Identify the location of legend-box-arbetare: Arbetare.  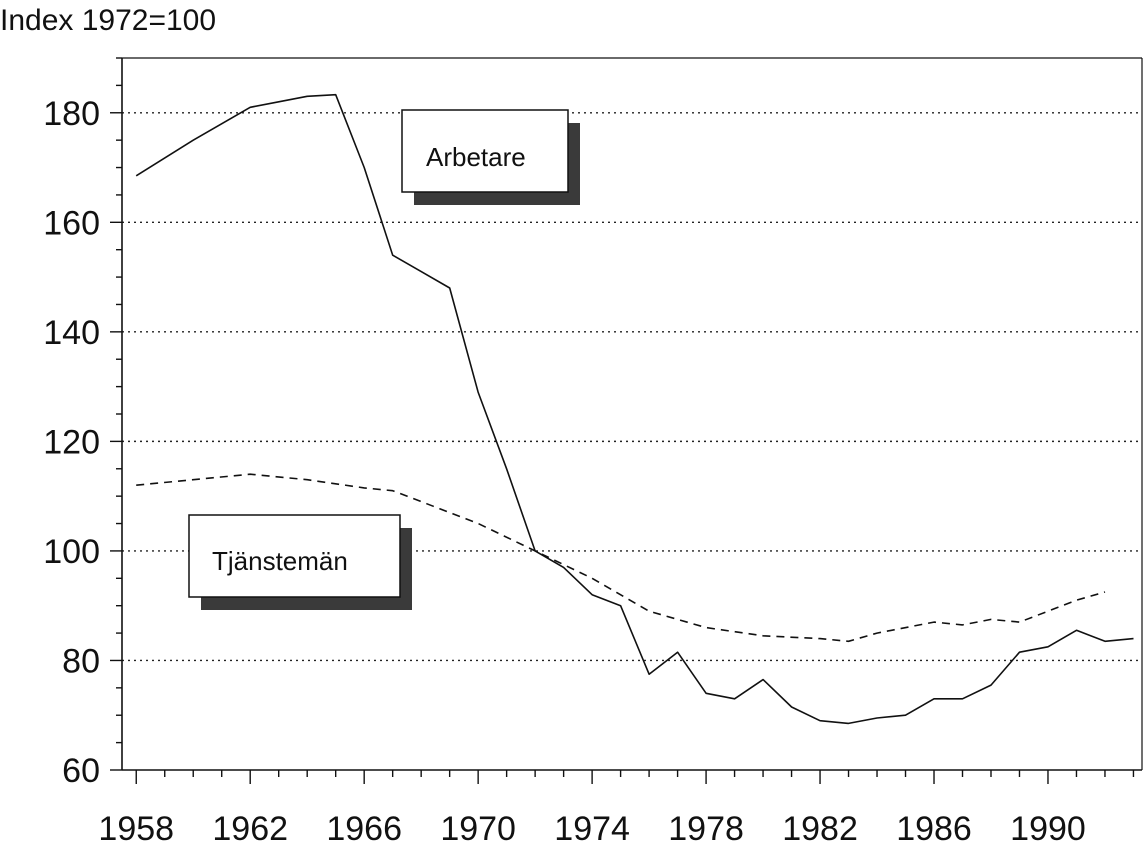
(490, 157).